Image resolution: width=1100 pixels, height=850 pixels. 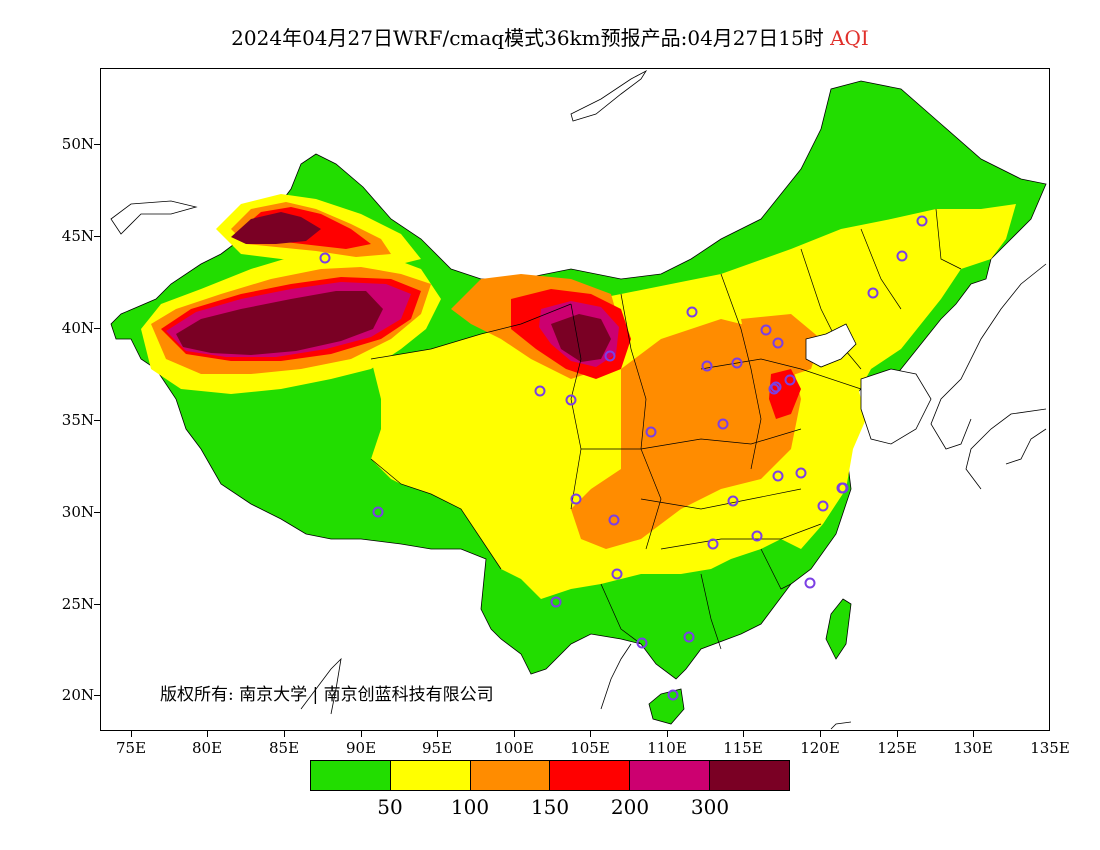 I want to click on title-main: 2024年04月27日WRF/cmaq模式36km预报产品:04月27日15时, so click(x=527, y=38).